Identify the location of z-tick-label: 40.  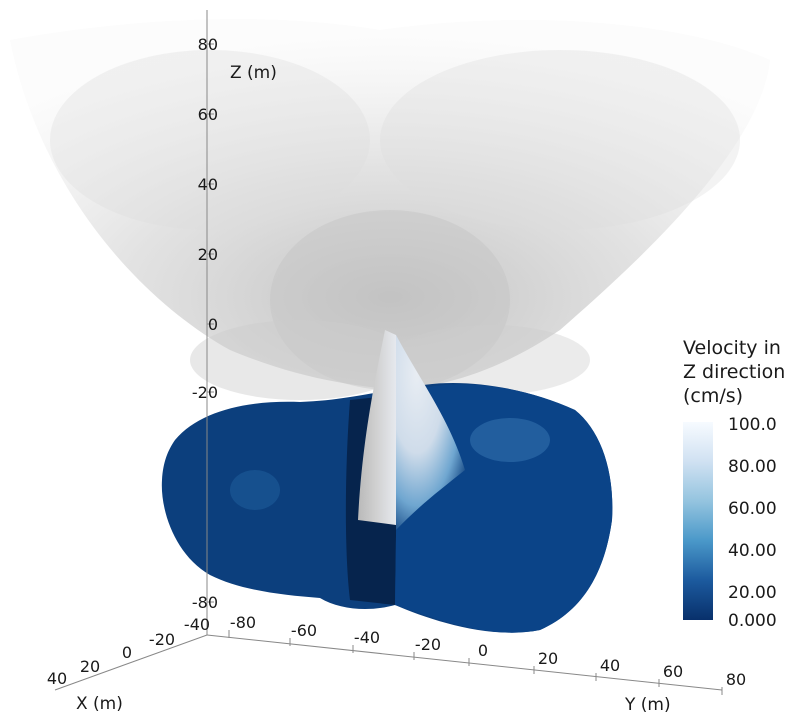
(208, 184).